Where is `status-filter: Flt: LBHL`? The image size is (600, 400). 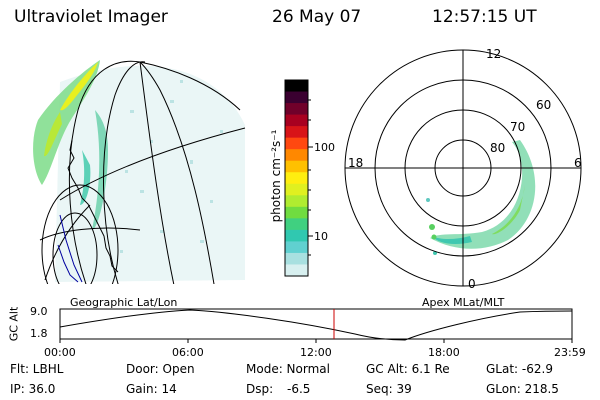
status-filter: Flt: LBHL is located at coordinates (37, 369).